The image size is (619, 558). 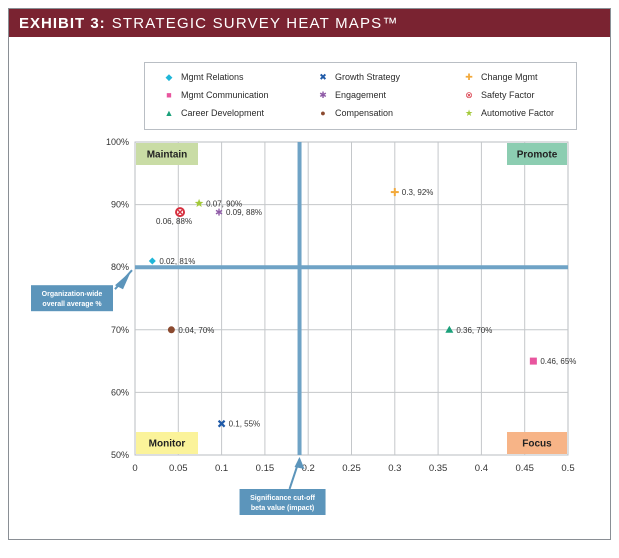 I want to click on legend-circle-x-icon: ⊗, so click(x=469, y=94).